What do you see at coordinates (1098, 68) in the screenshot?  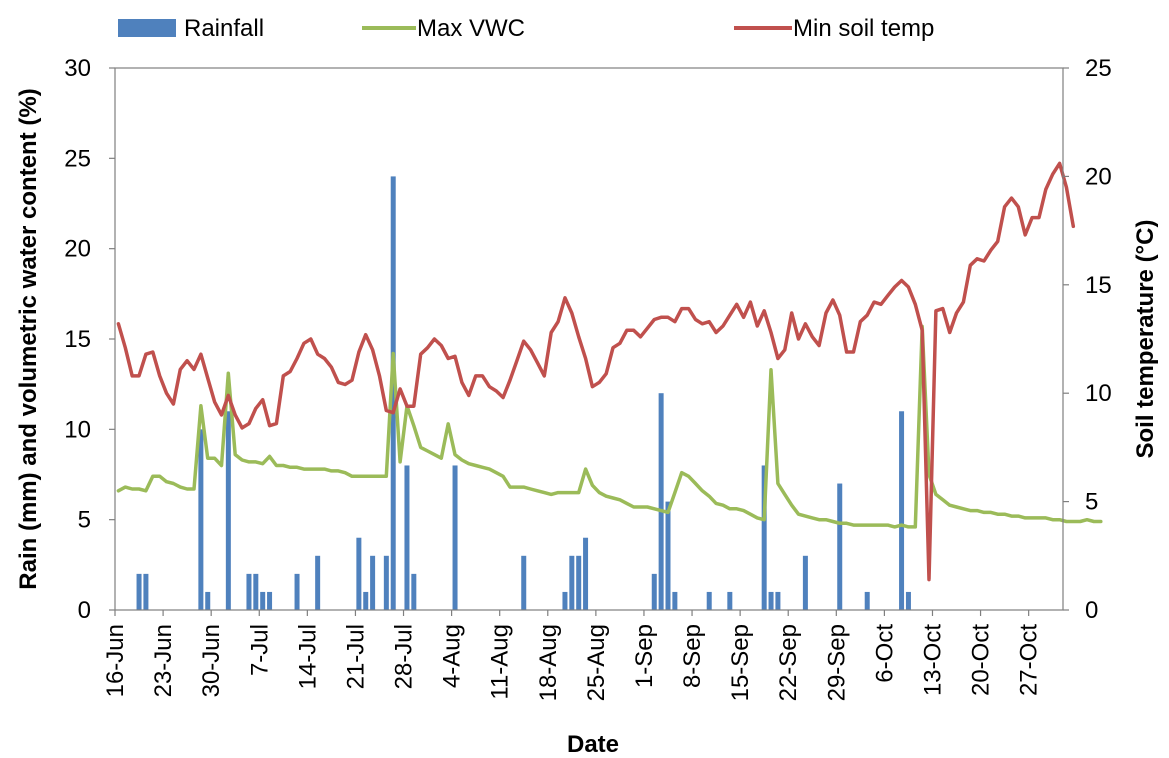 I see `y-right-tick-label: 25` at bounding box center [1098, 68].